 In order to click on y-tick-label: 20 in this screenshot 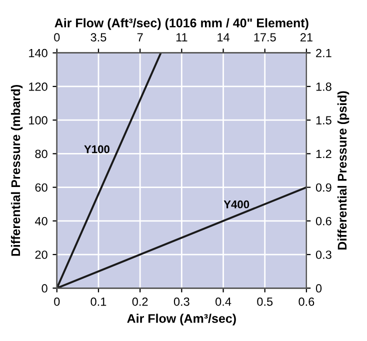, I will do `click(41, 254)`.